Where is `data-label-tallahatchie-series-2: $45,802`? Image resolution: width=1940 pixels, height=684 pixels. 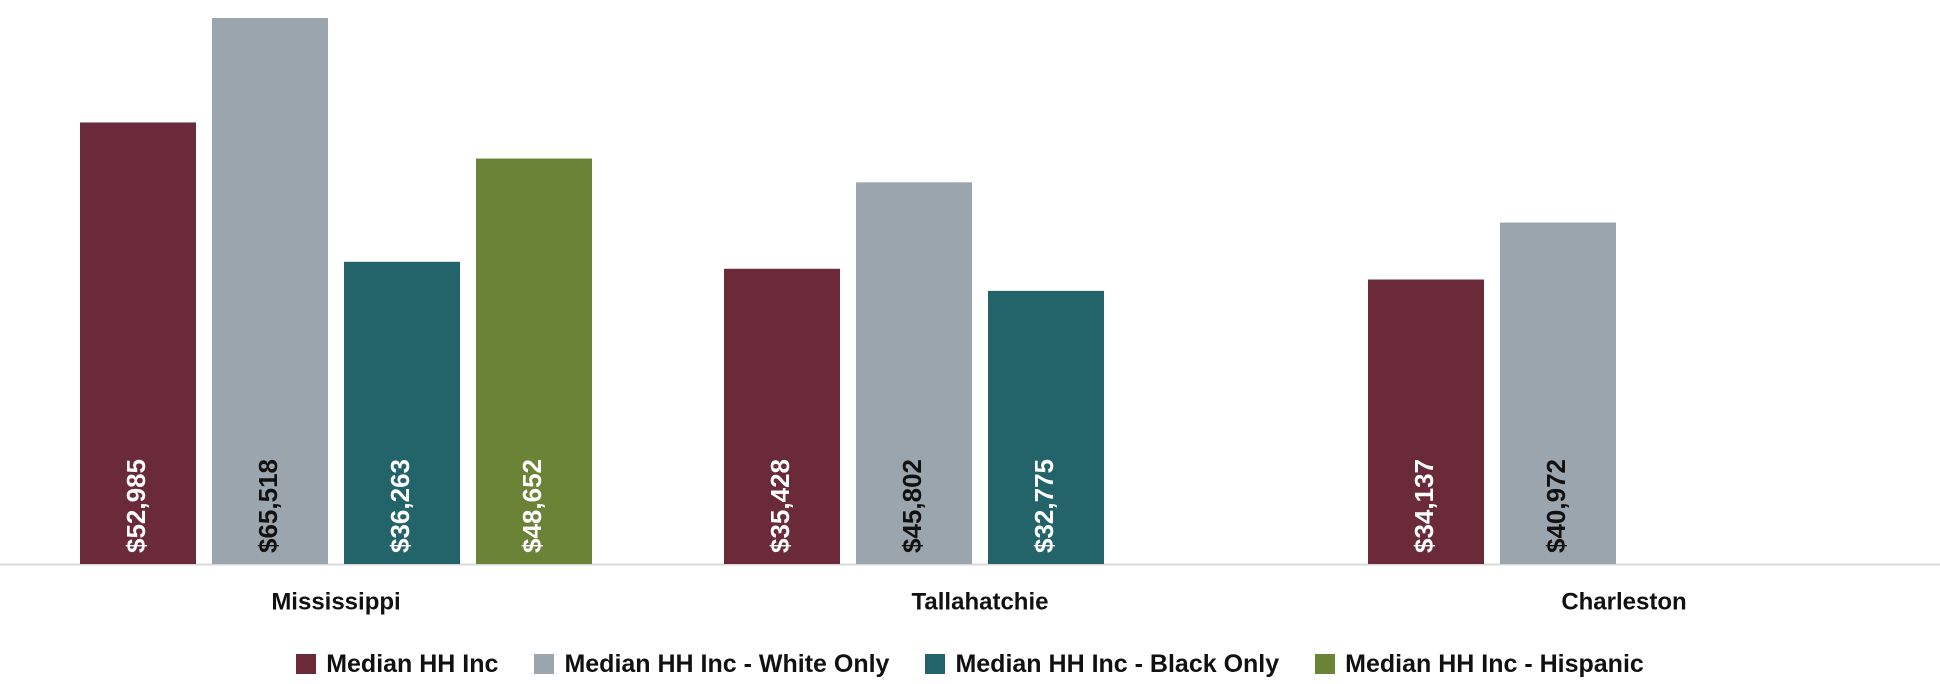
data-label-tallahatchie-series-2: $45,802 is located at coordinates (912, 506).